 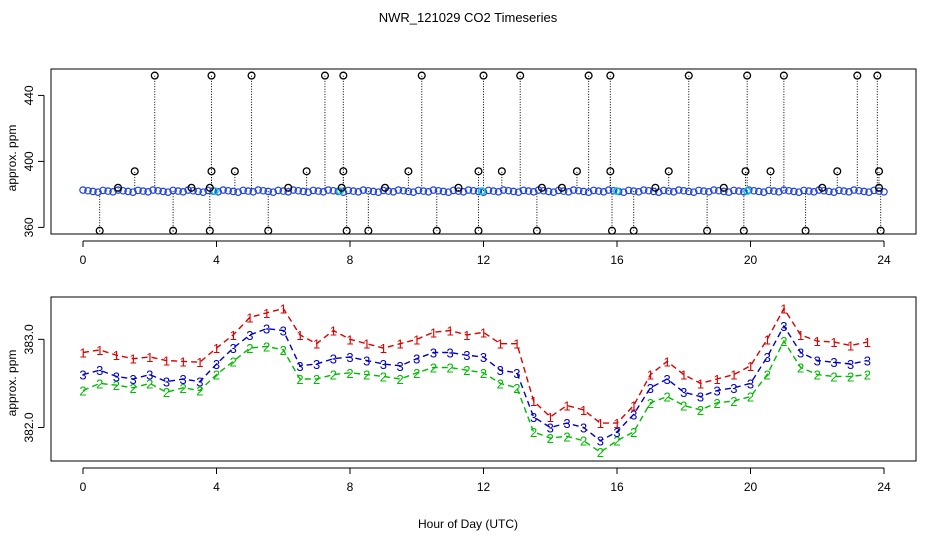 What do you see at coordinates (216, 260) in the screenshot?
I see `x-tick-label: 4` at bounding box center [216, 260].